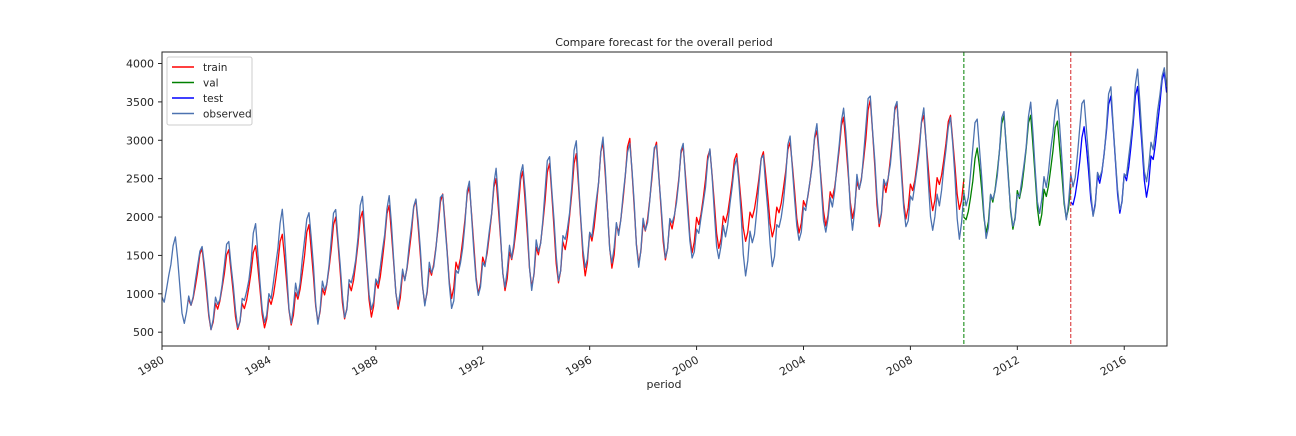 The image size is (1296, 436). What do you see at coordinates (213, 99) in the screenshot?
I see `legend-label-test: test` at bounding box center [213, 99].